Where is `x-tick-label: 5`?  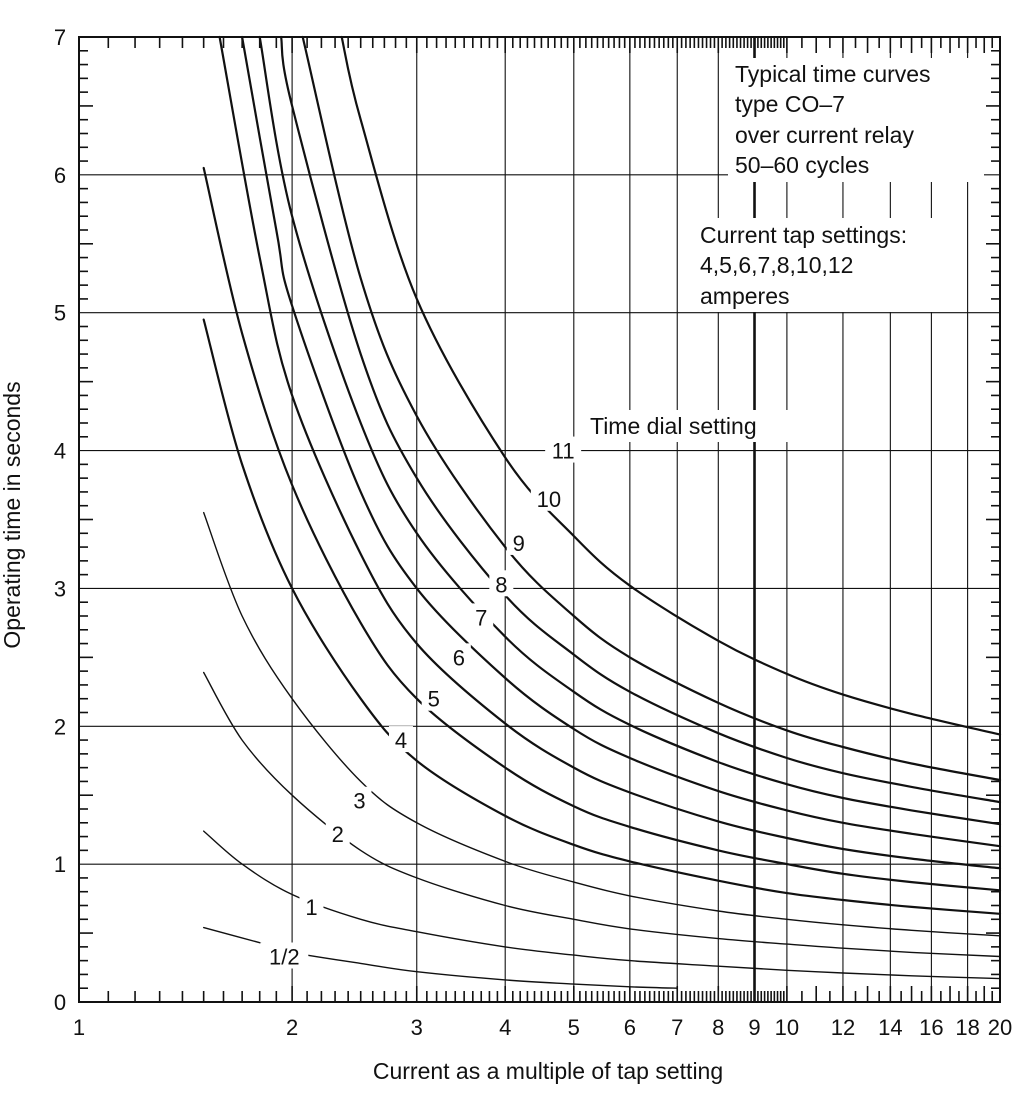 x-tick-label: 5 is located at coordinates (574, 1027).